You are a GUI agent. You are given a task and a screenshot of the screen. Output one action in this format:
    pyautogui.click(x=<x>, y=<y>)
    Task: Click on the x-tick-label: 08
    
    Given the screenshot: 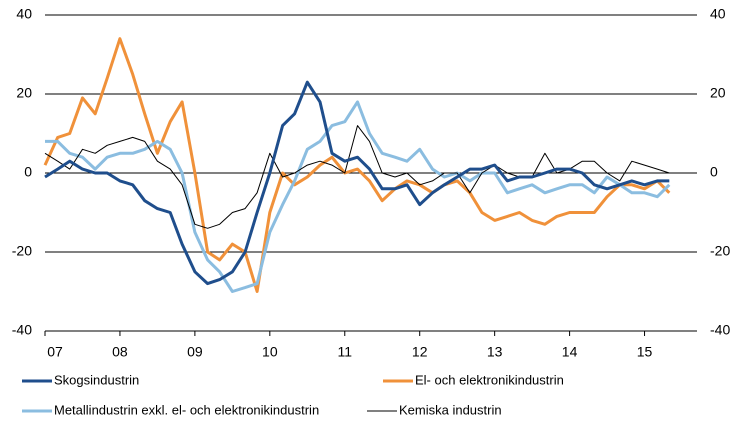 What is the action you would take?
    pyautogui.click(x=120, y=352)
    